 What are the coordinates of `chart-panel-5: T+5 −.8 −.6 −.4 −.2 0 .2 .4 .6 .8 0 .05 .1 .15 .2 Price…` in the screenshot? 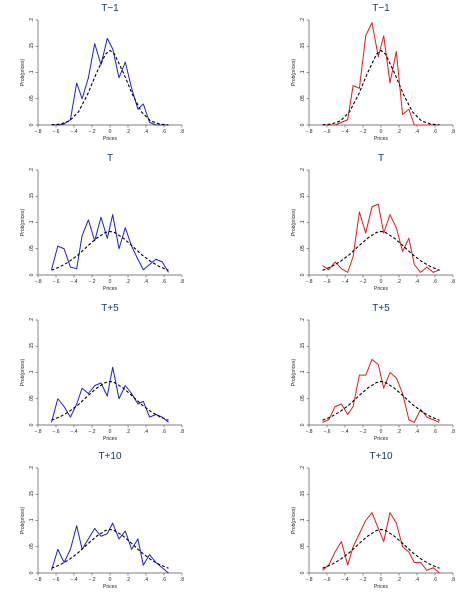 It's located at (102, 372).